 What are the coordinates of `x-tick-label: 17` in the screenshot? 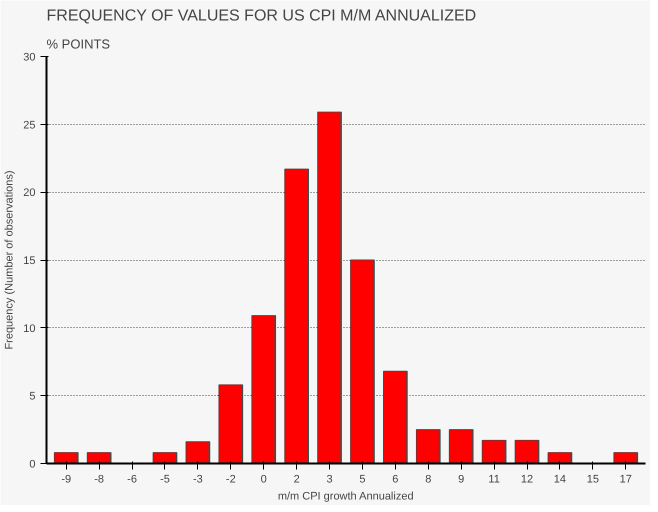 It's located at (626, 480).